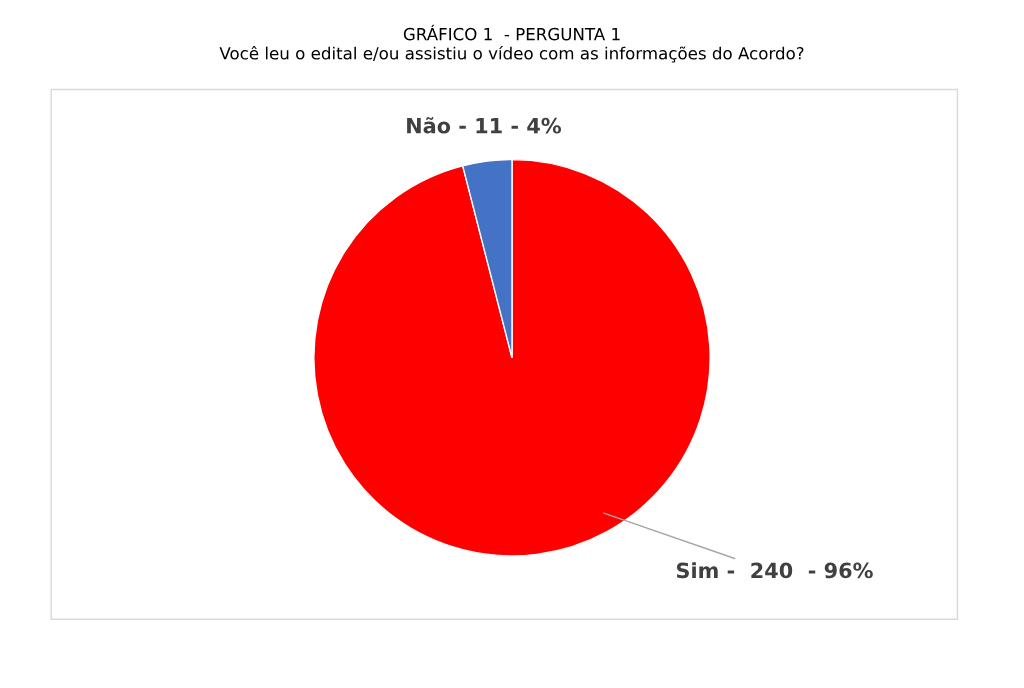 Image resolution: width=1024 pixels, height=688 pixels. What do you see at coordinates (511, 43) in the screenshot?
I see `chart-title: GRÁFICO 1 - PERGUNTA 1 Você leu o edital e/ou assistiu o vídeo com as informações do Acordo?` at bounding box center [511, 43].